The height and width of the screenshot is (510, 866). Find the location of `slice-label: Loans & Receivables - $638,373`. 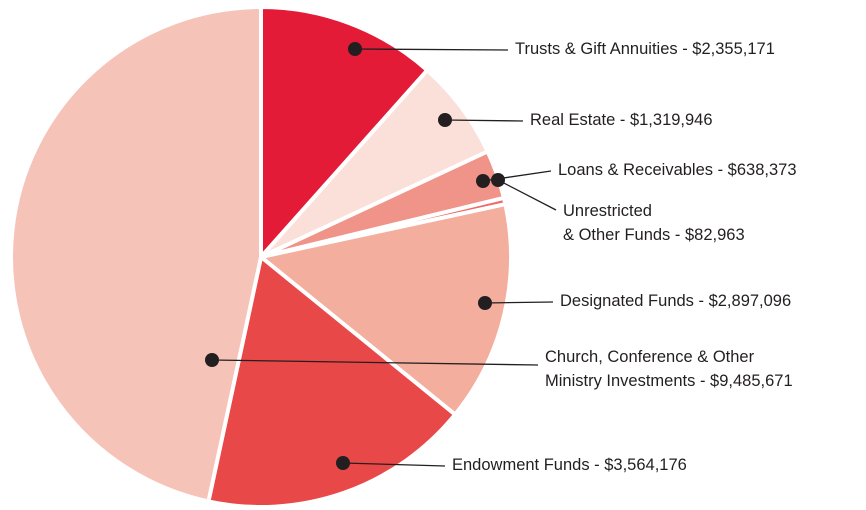

slice-label: Loans & Receivables - $638,373 is located at coordinates (677, 170).